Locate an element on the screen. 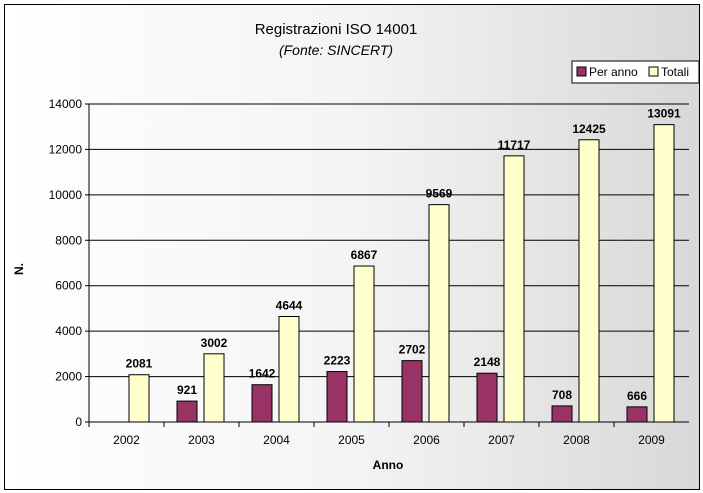 This screenshot has width=703, height=493. bar-per-anno-2007 is located at coordinates (487, 397).